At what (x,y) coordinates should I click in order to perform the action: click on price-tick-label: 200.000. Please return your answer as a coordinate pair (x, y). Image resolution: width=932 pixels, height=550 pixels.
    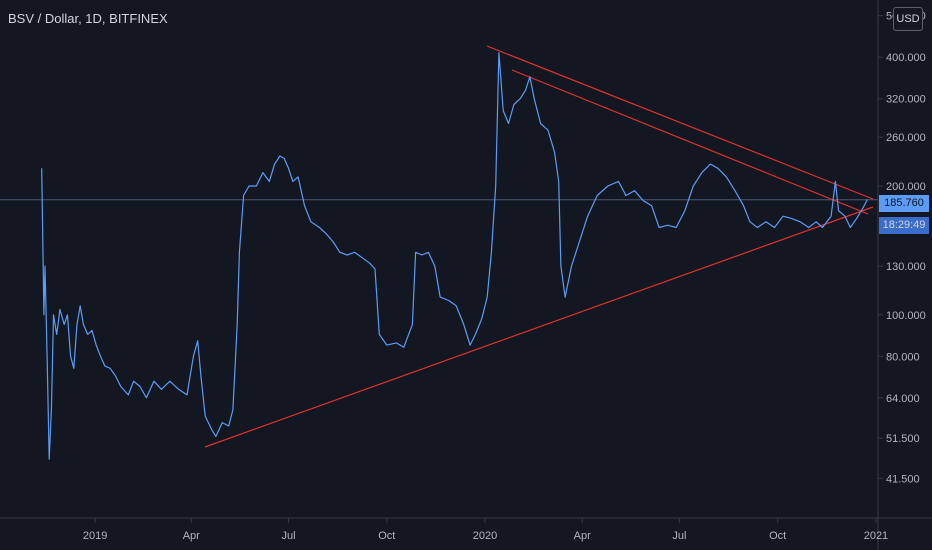
    Looking at the image, I should click on (906, 187).